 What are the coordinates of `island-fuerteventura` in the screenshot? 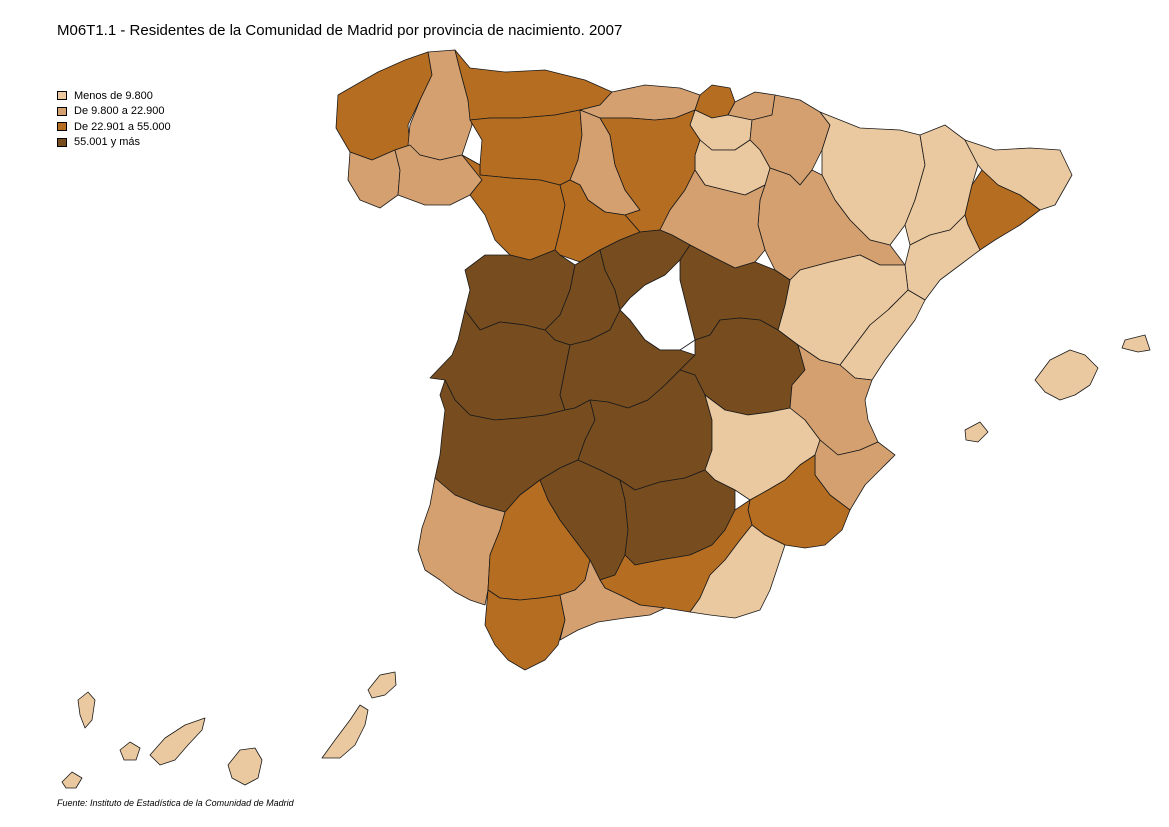 It's located at (345, 731).